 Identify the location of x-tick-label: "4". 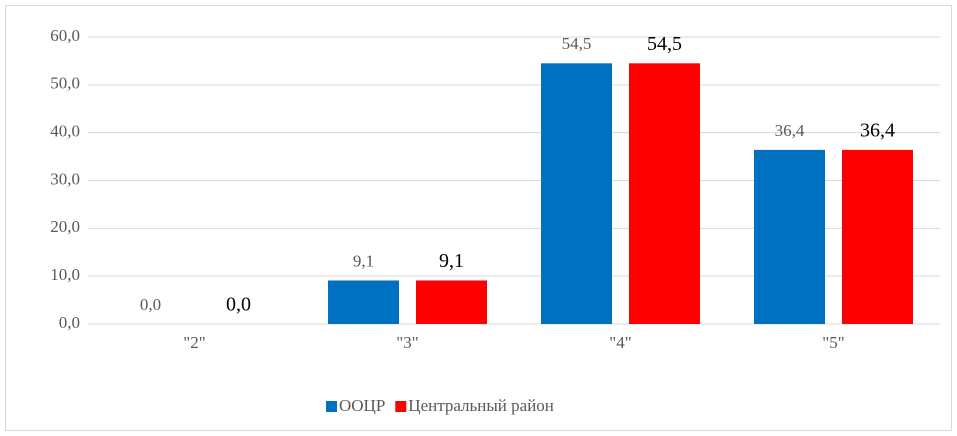
(620, 342).